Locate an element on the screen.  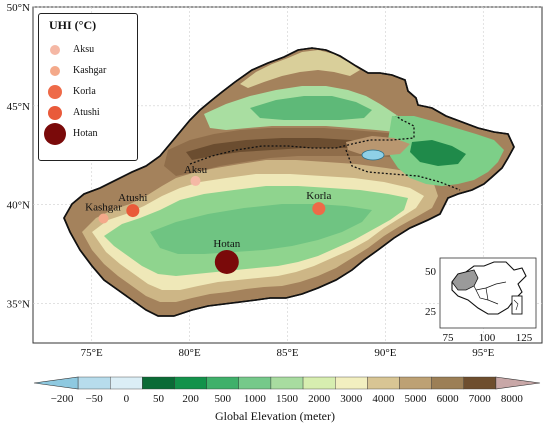
xinjiang-inset is located at coordinates (465, 280).